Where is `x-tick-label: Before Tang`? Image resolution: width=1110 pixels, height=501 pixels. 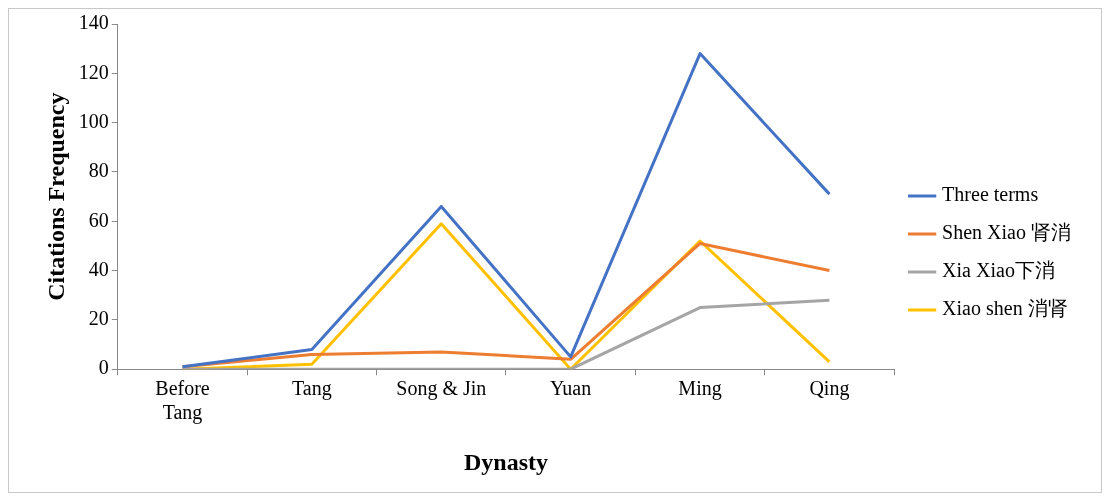 x-tick-label: Before Tang is located at coordinates (182, 401).